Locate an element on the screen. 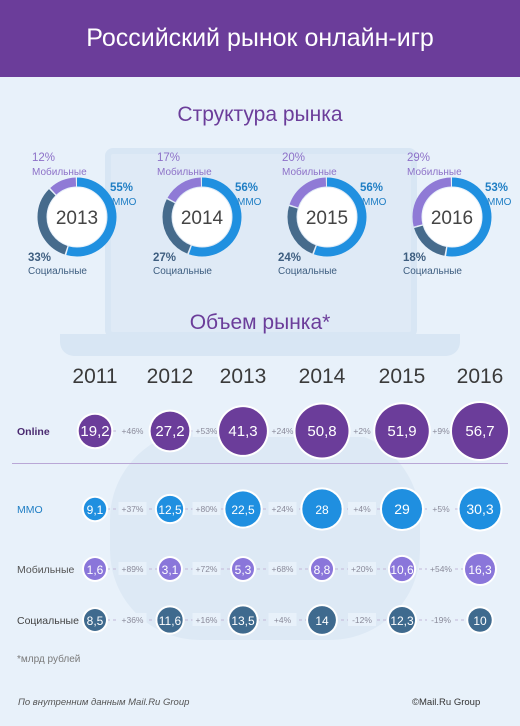 The height and width of the screenshot is (726, 520). donut-2015-social-pct: 24% is located at coordinates (290, 258).